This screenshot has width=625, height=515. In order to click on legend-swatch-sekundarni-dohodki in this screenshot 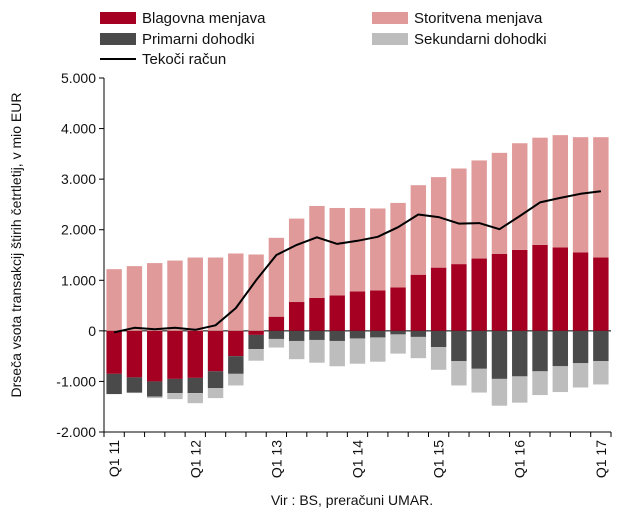, I will do `click(390, 39)`.